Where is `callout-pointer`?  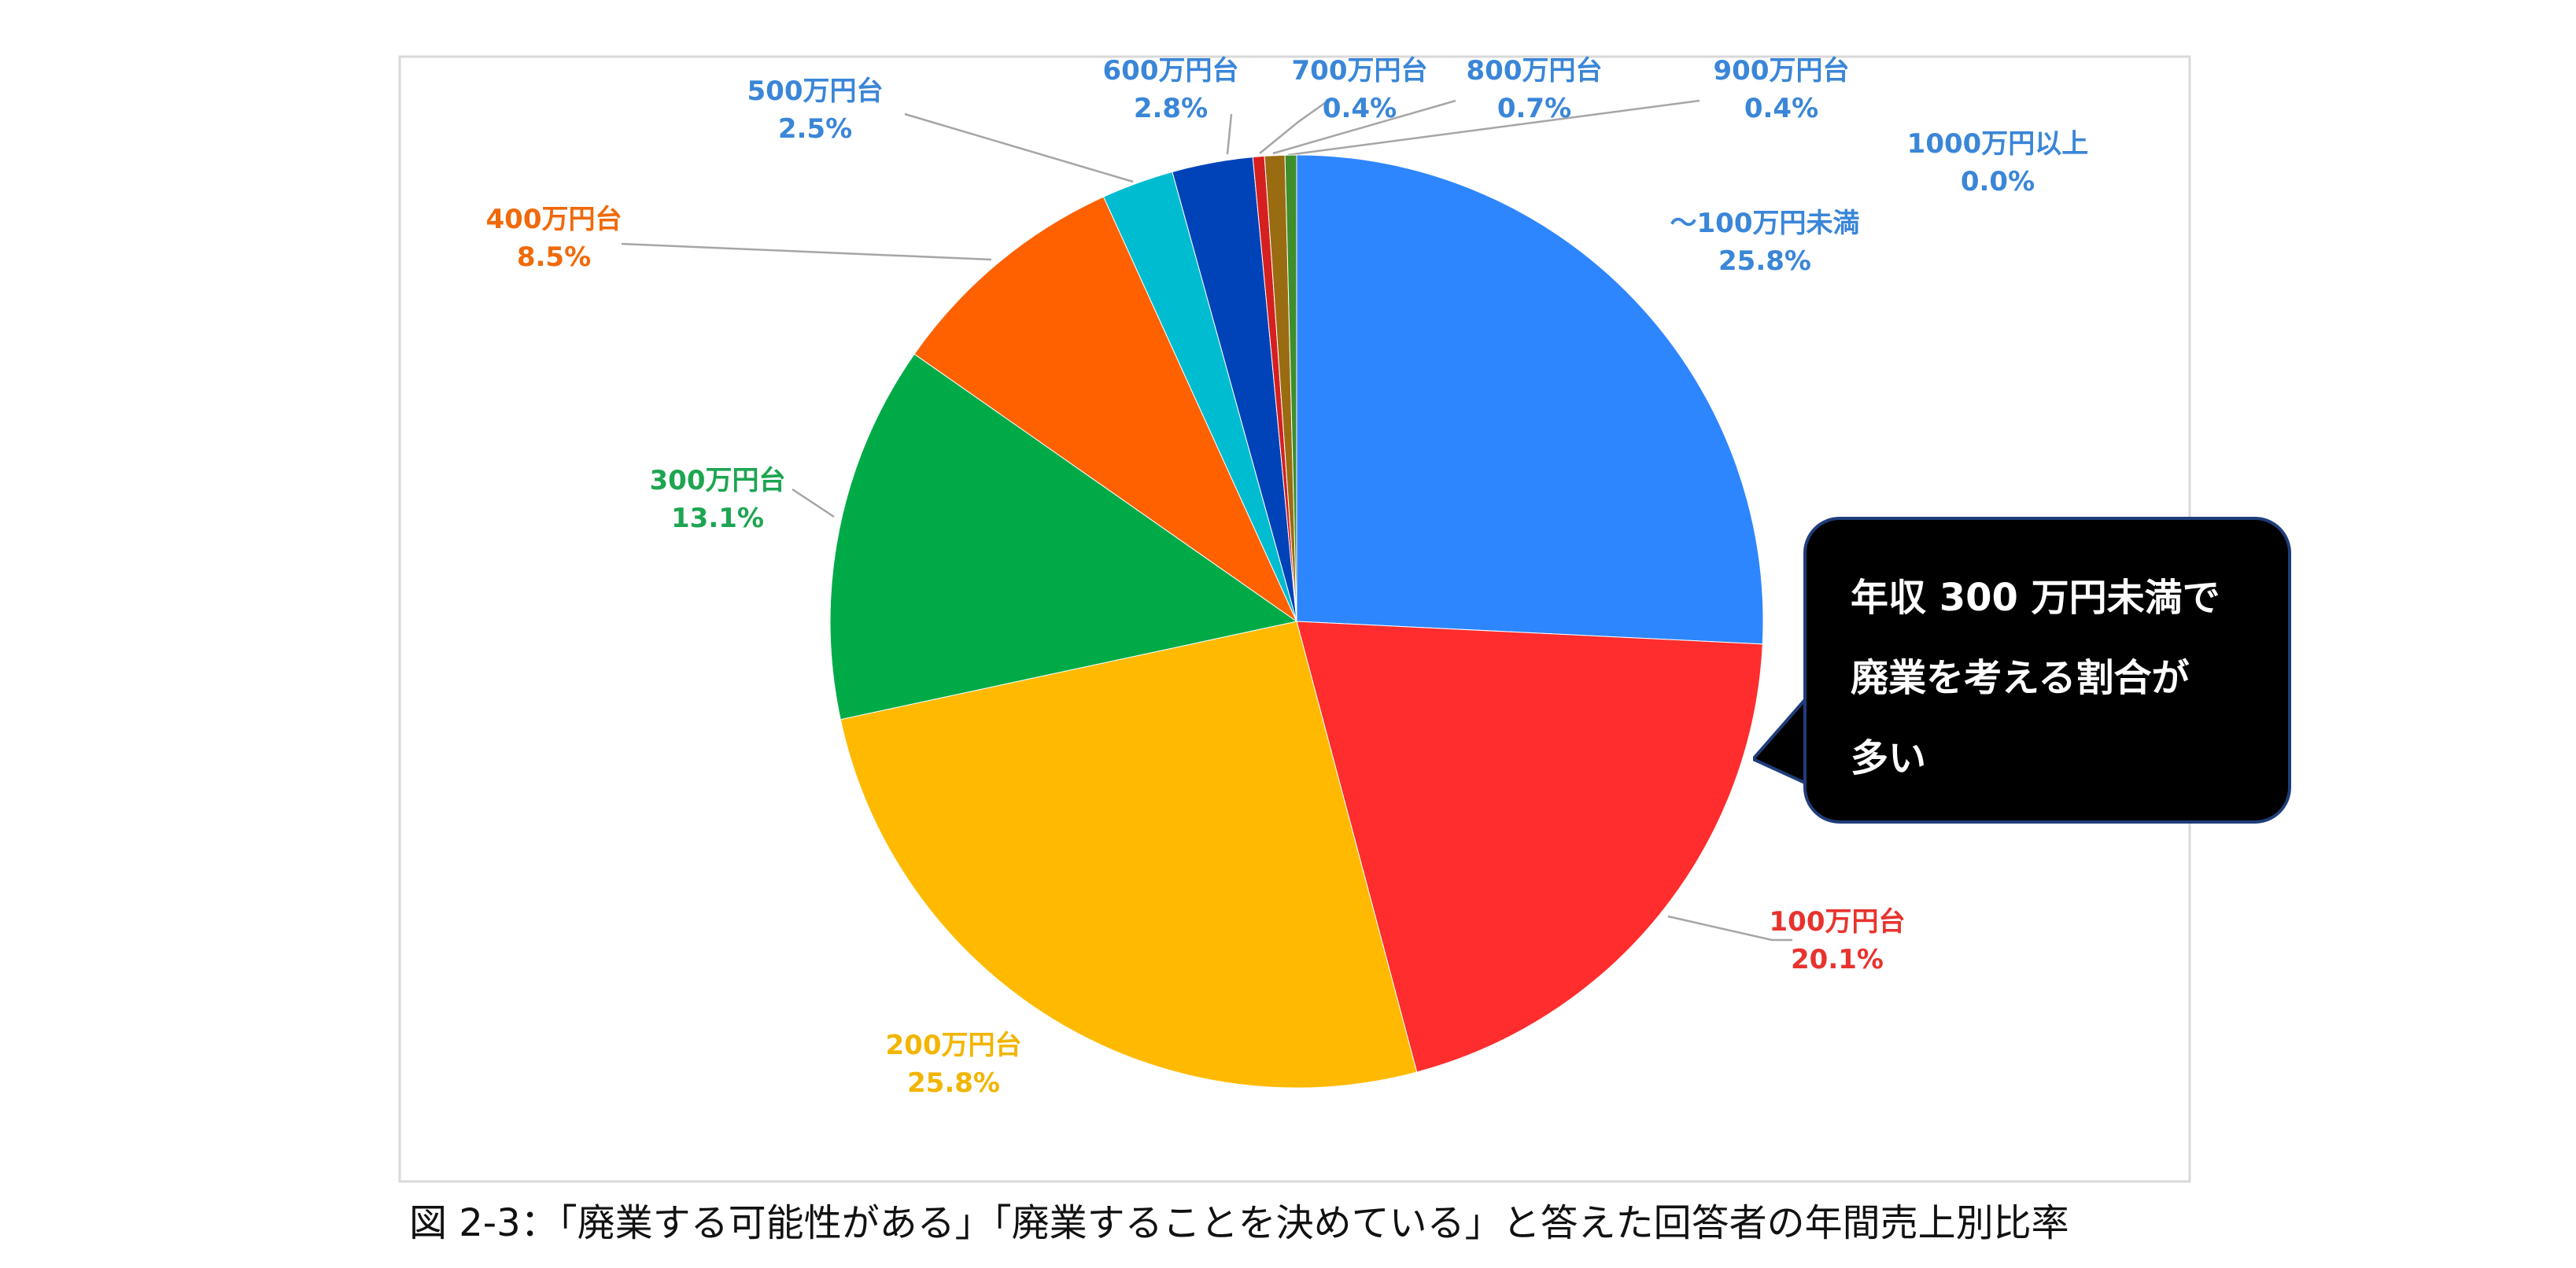 callout-pointer is located at coordinates (1780, 740).